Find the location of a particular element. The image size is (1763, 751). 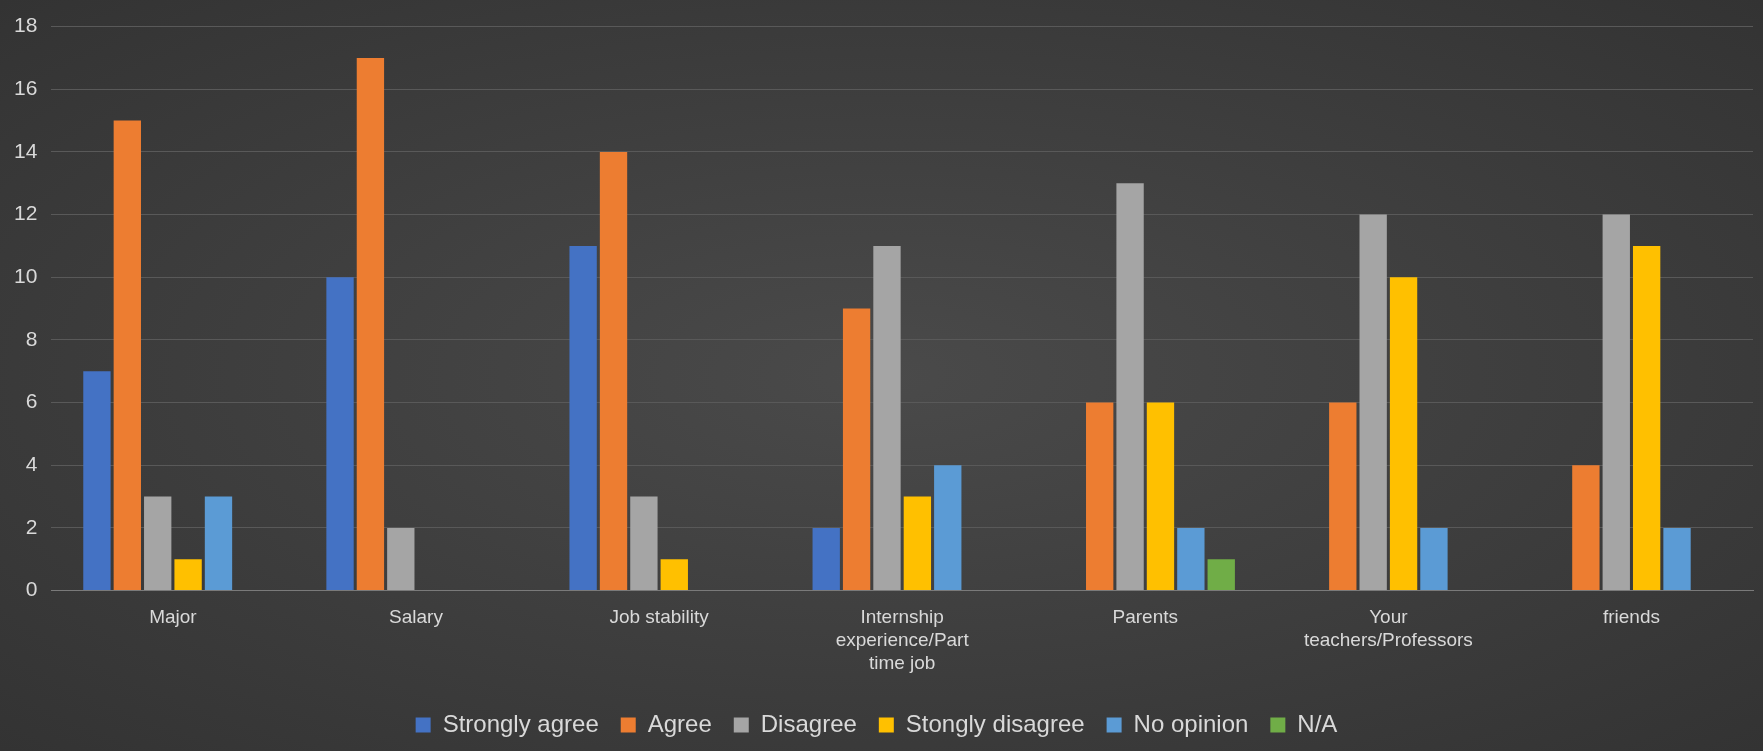

y-tick-label: 10 is located at coordinates (26, 276).